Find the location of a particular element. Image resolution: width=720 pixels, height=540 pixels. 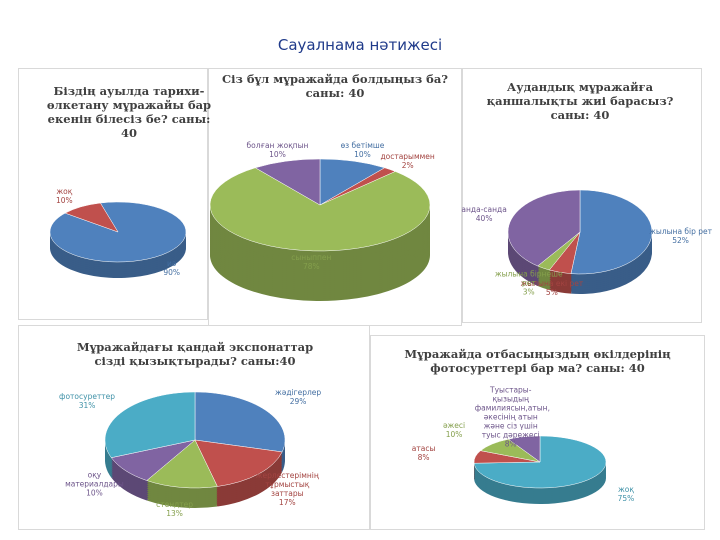

category-label: сыныппен is located at coordinates (311, 258).